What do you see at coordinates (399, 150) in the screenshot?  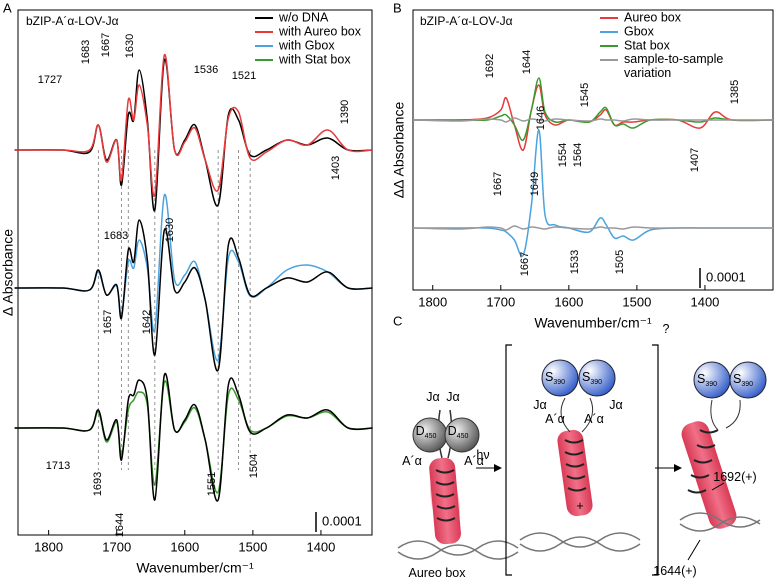 I see `y-axis-title: ΔΔ Absorbance` at bounding box center [399, 150].